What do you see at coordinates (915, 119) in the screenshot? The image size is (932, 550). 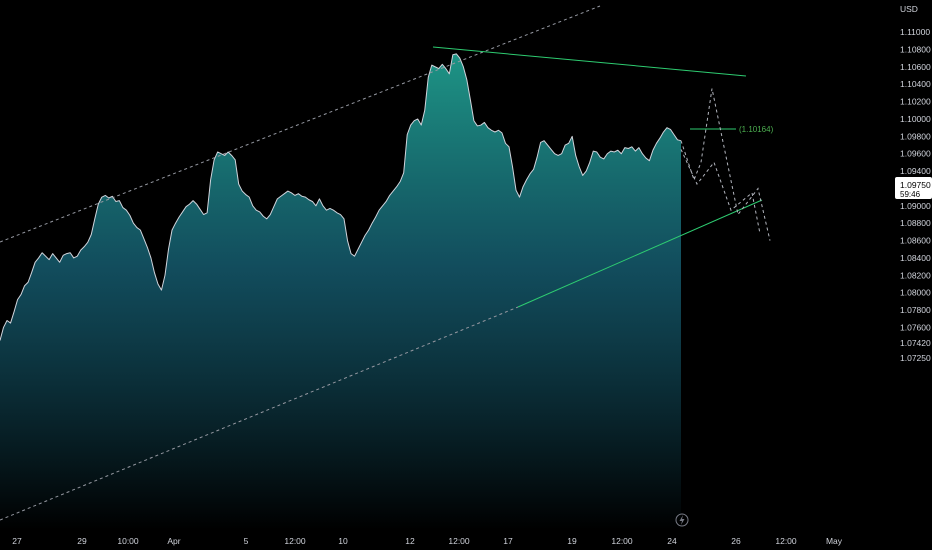 I see `y-tick-label: 1.10000` at bounding box center [915, 119].